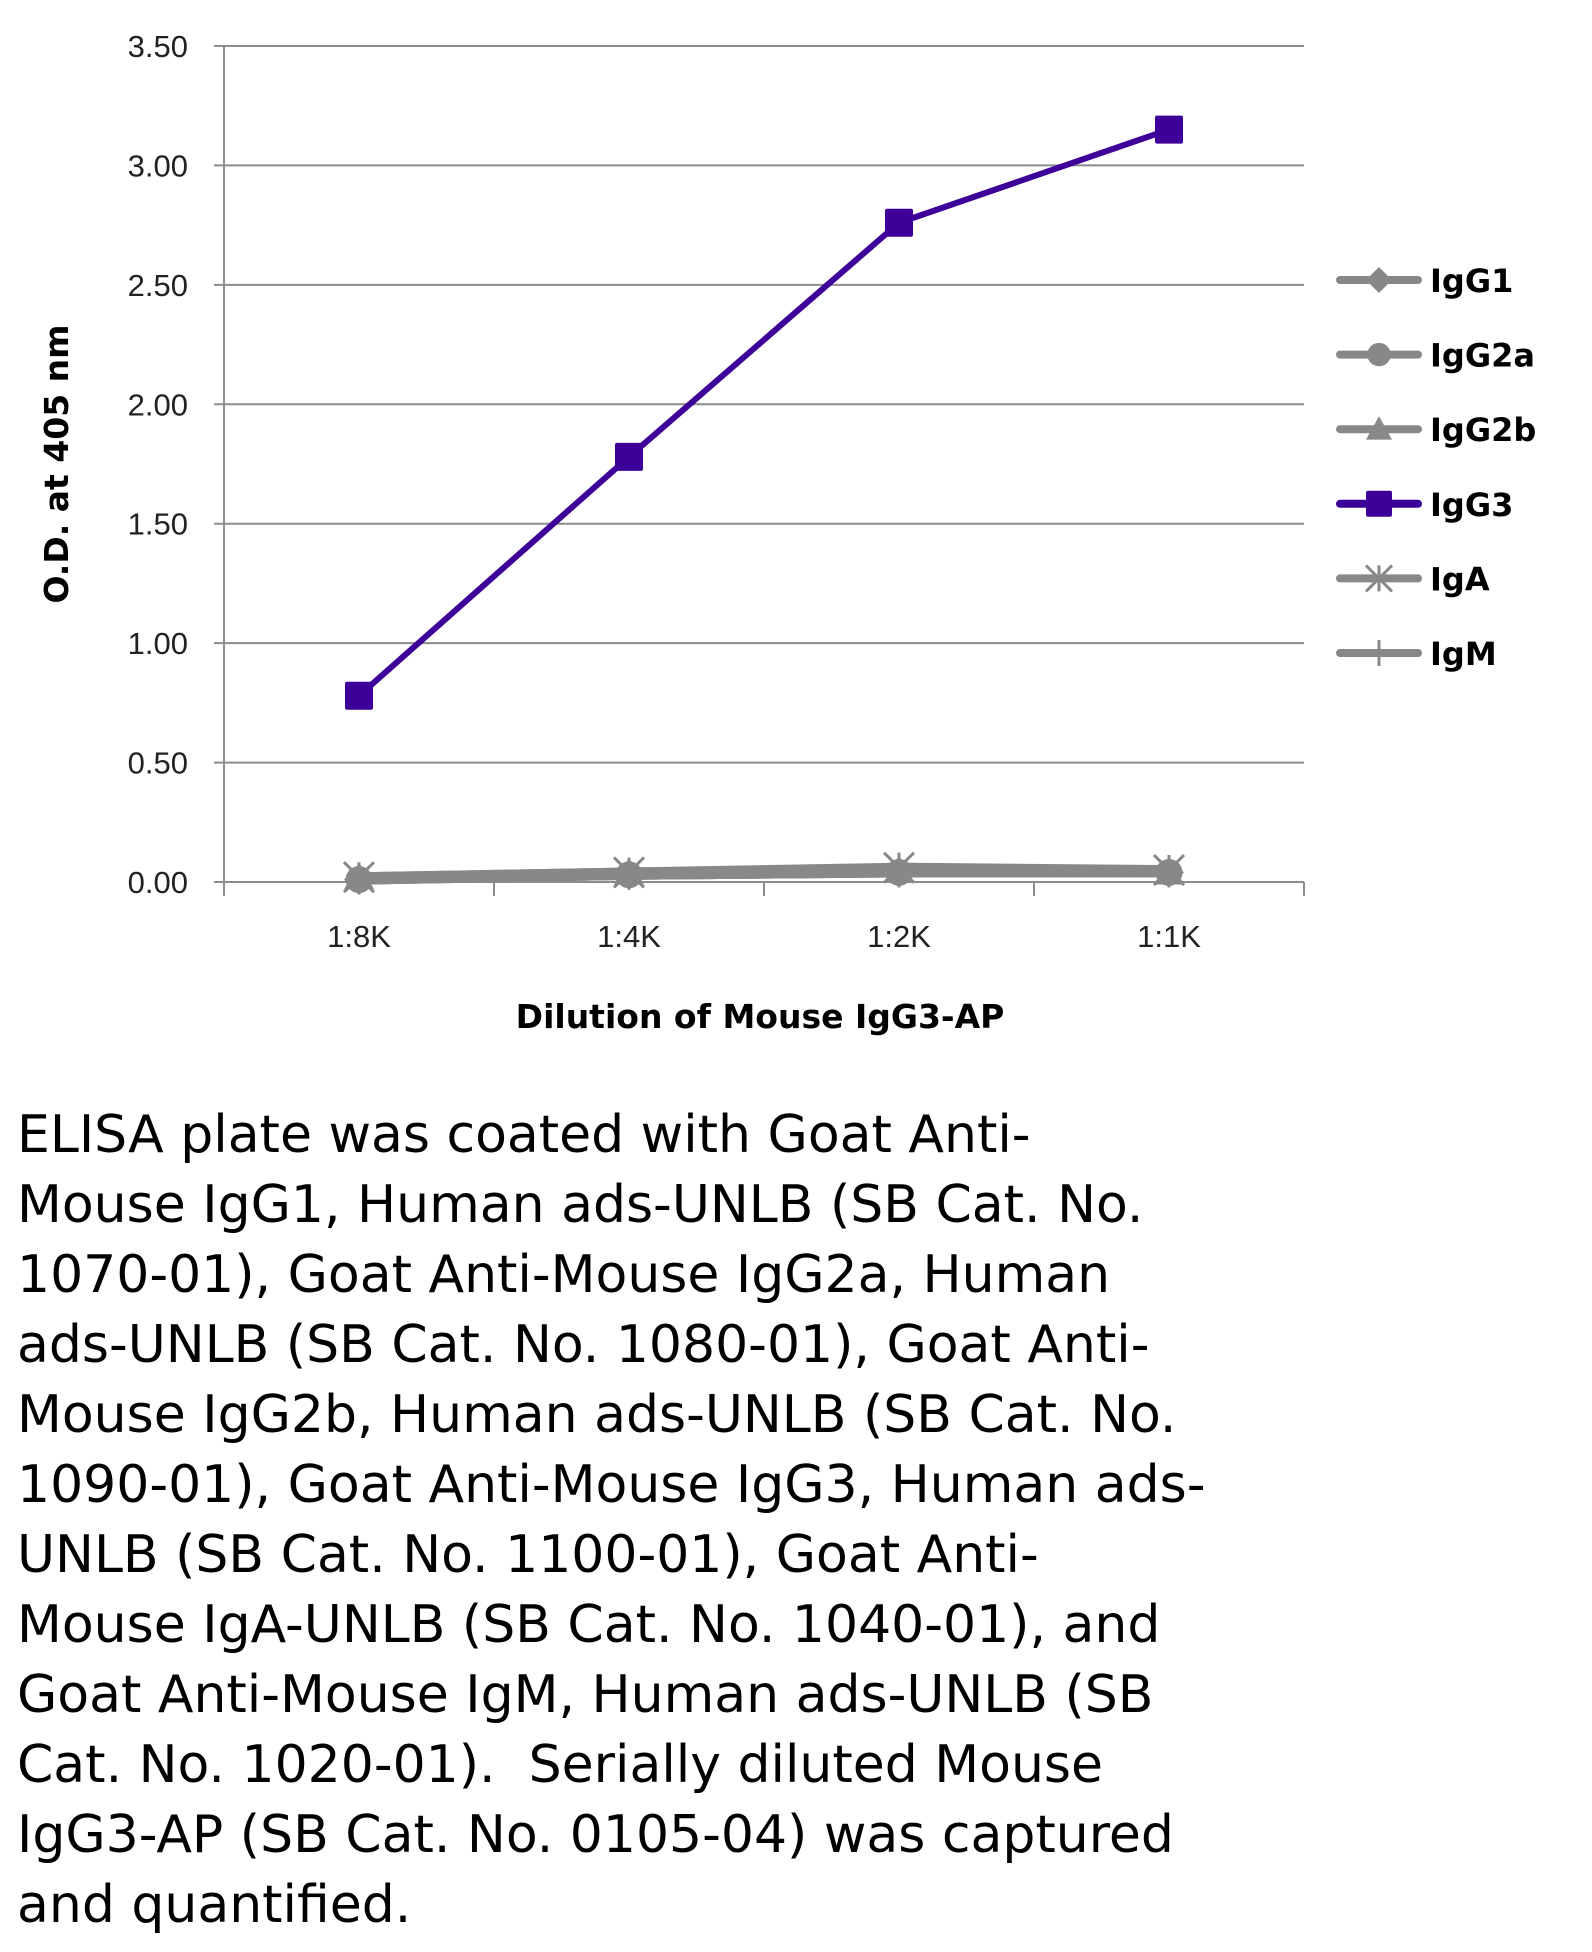 The height and width of the screenshot is (1952, 1592). Describe the element at coordinates (899, 936) in the screenshot. I see `x-tick-label: 1:2K` at that location.